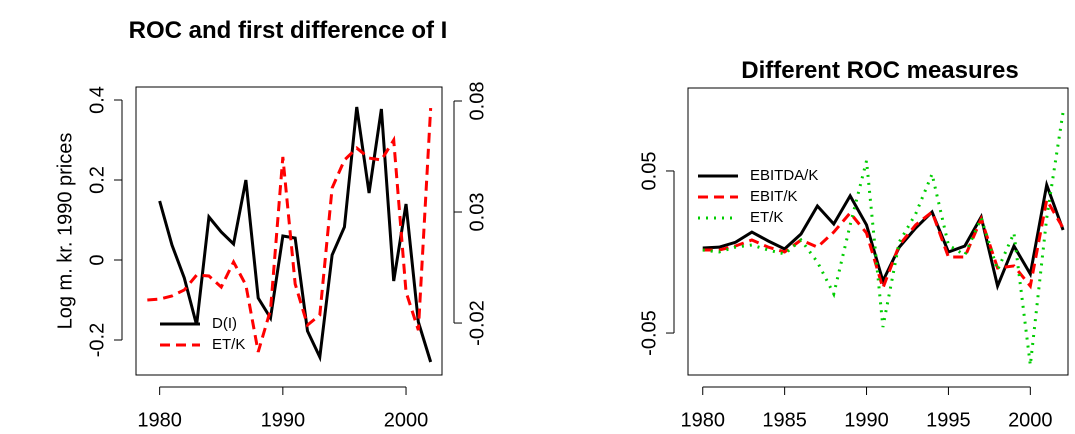 This screenshot has width=1075, height=434. What do you see at coordinates (477, 101) in the screenshot?
I see `y2-tick-label: 0.08` at bounding box center [477, 101].